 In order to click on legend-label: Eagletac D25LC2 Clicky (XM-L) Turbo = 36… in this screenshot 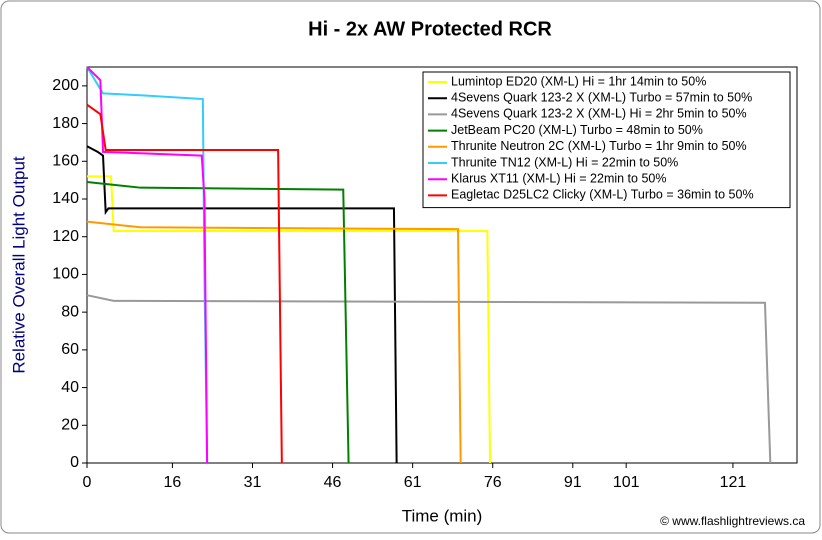, I will do `click(602, 195)`.